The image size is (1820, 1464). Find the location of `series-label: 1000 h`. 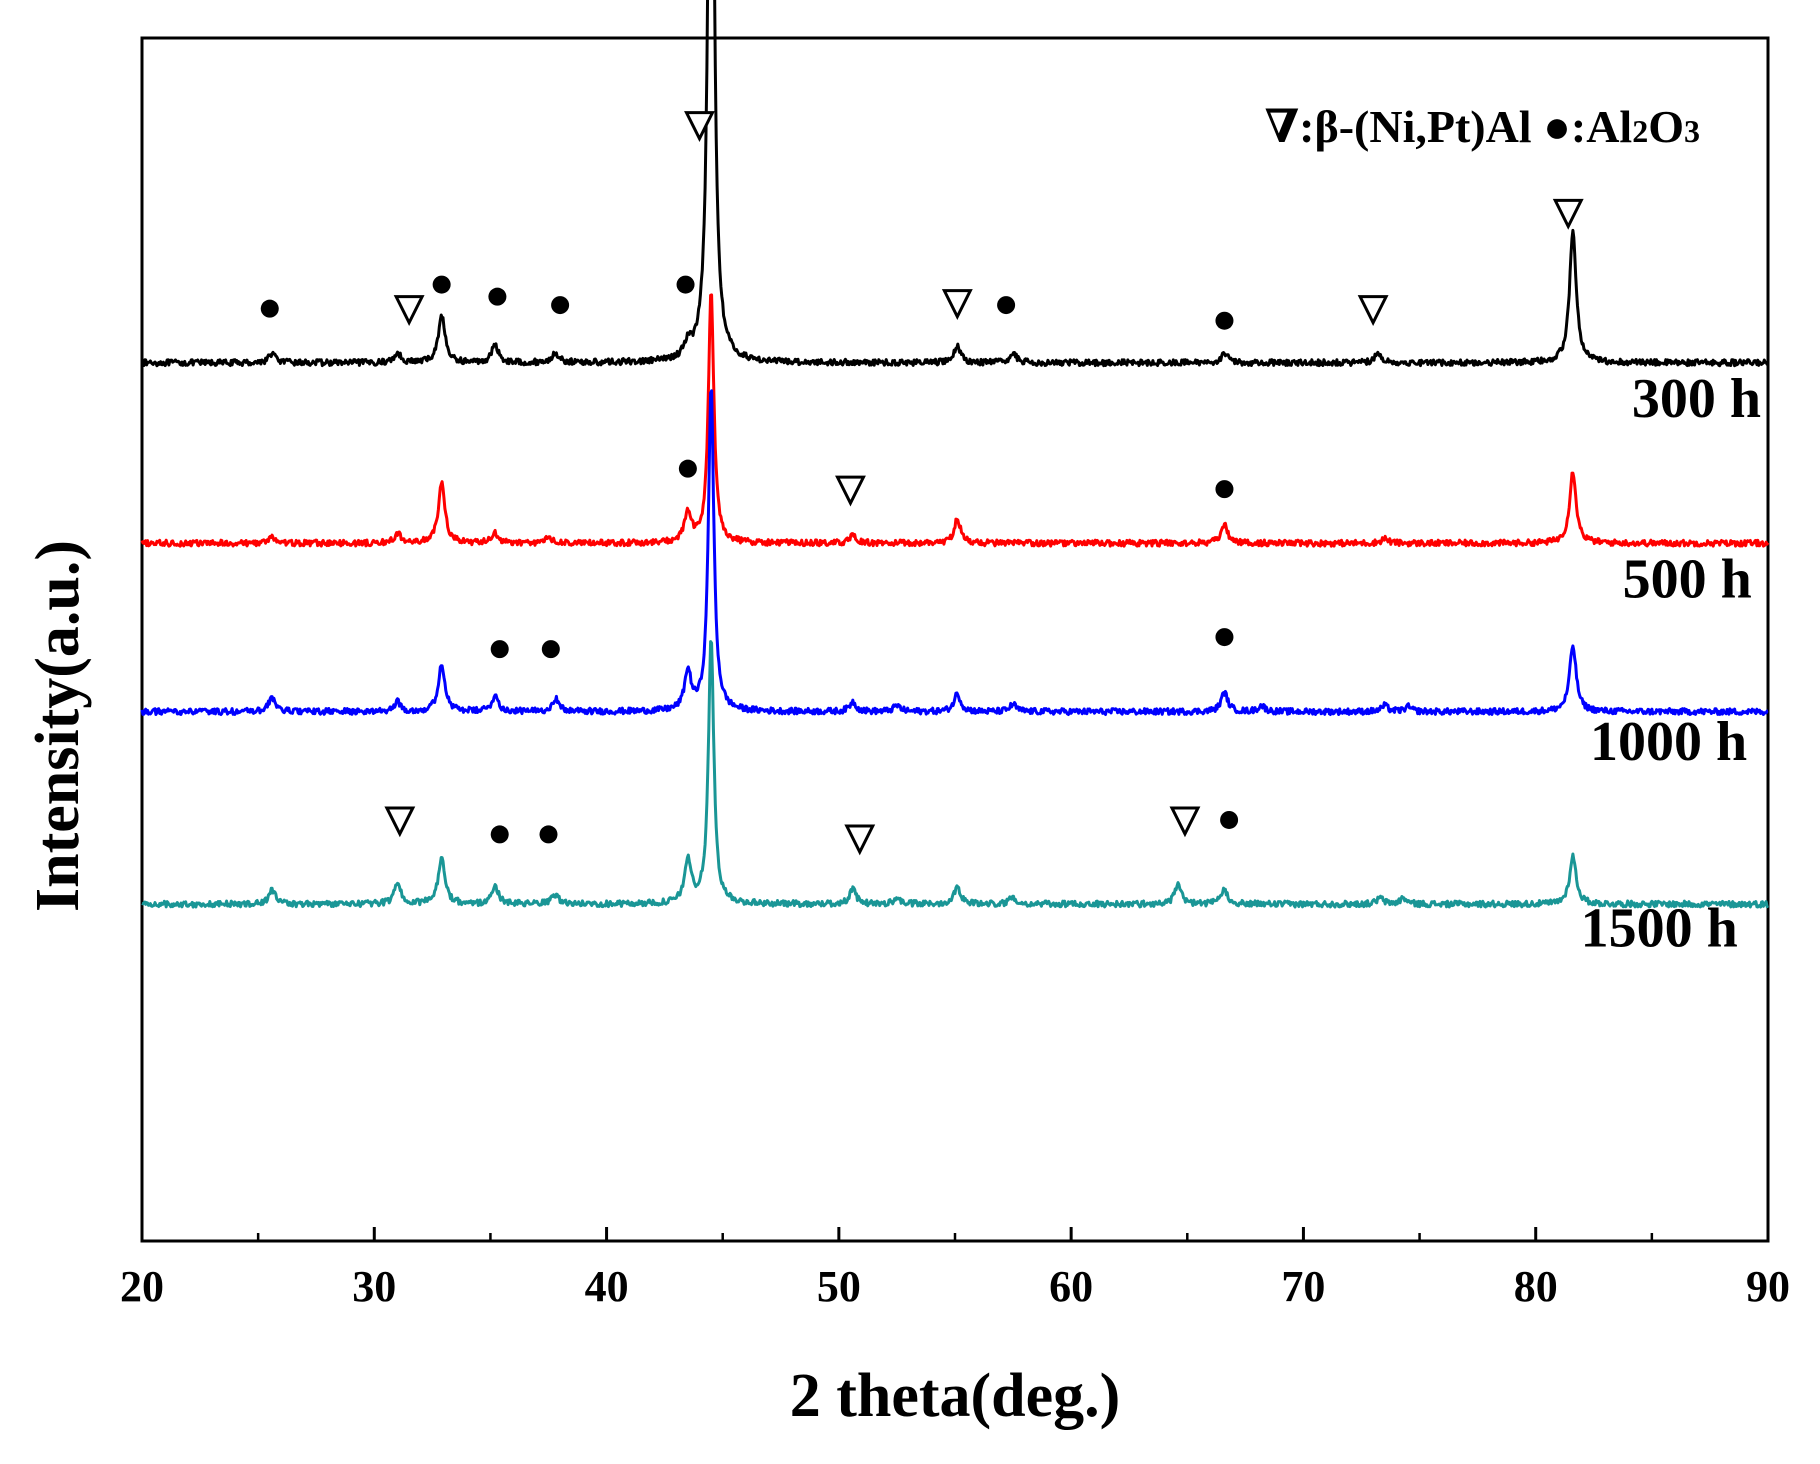

series-label: 1000 h is located at coordinates (1668, 742).